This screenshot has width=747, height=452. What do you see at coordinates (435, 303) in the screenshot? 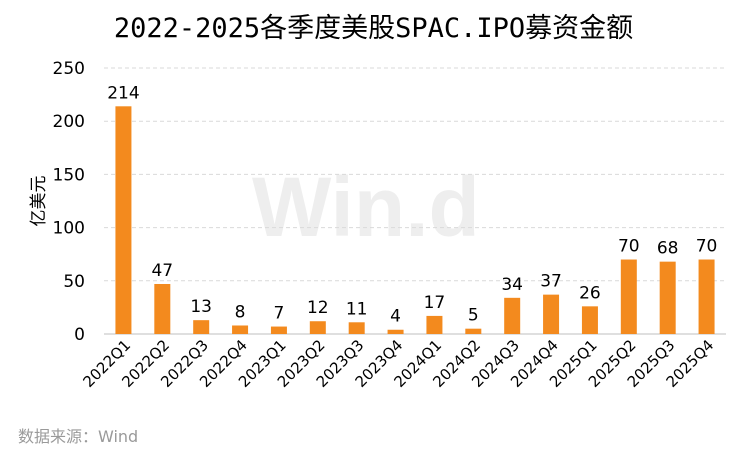
I see `data-label: 17` at bounding box center [435, 303].